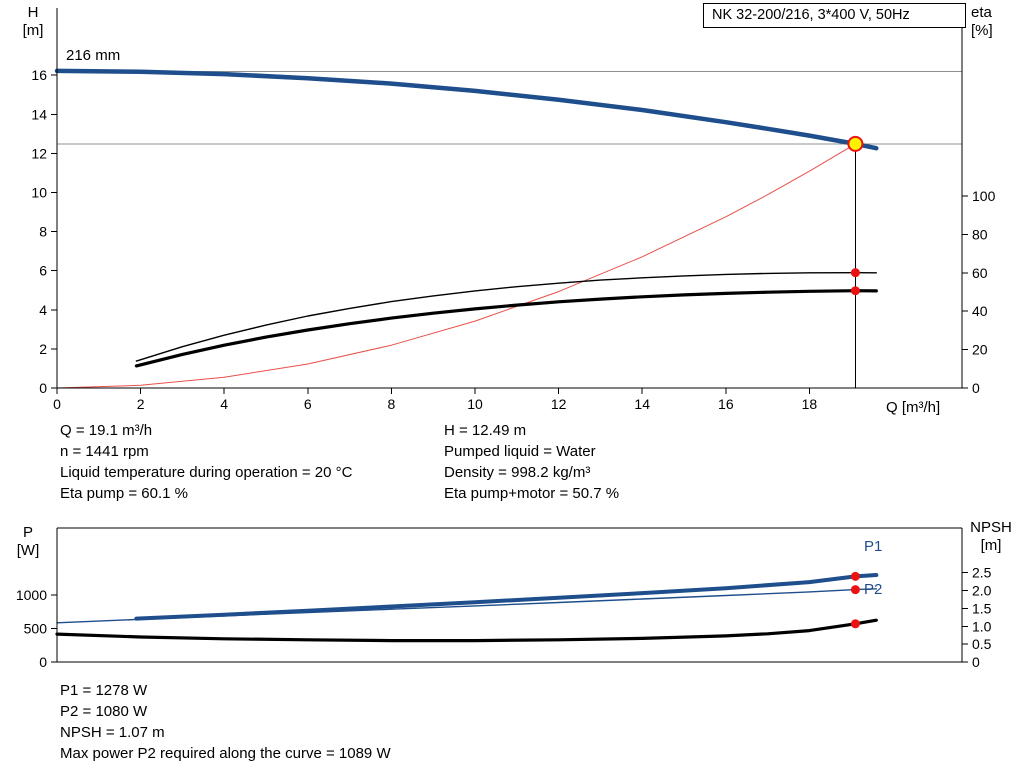  What do you see at coordinates (873, 546) in the screenshot?
I see `p1-curve-label: P1` at bounding box center [873, 546].